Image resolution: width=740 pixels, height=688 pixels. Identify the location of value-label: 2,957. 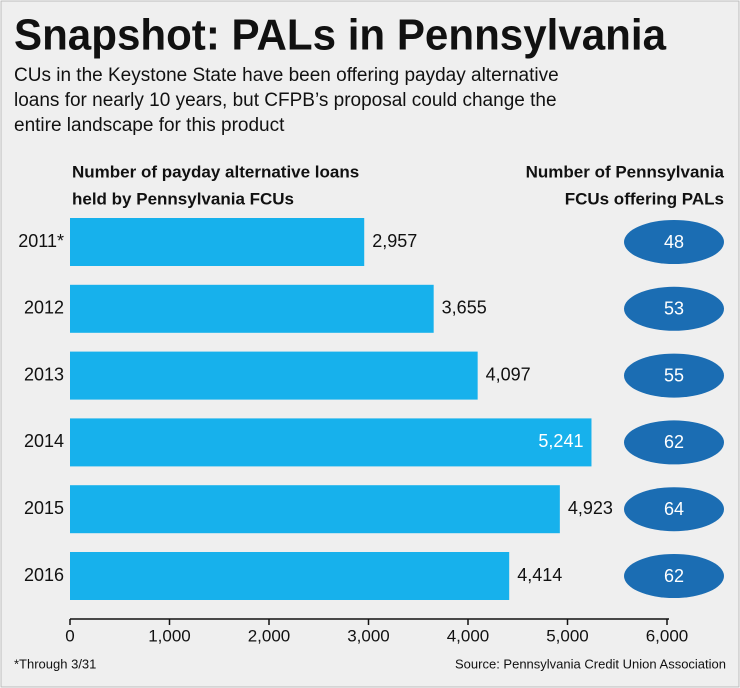
(394, 241).